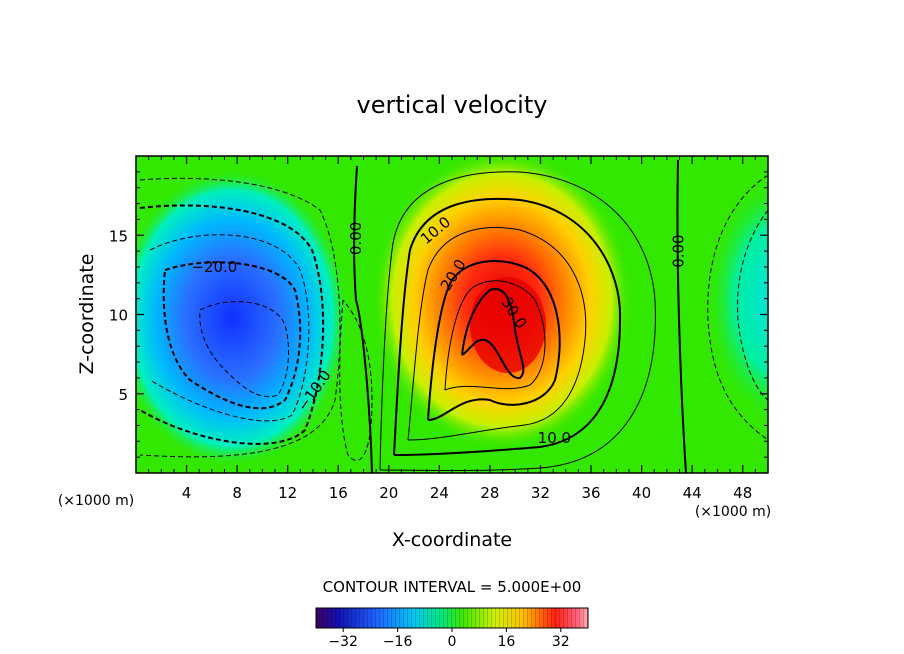 Image resolution: width=904 pixels, height=654 pixels. Describe the element at coordinates (118, 236) in the screenshot. I see `y-tick-label: 15` at that location.